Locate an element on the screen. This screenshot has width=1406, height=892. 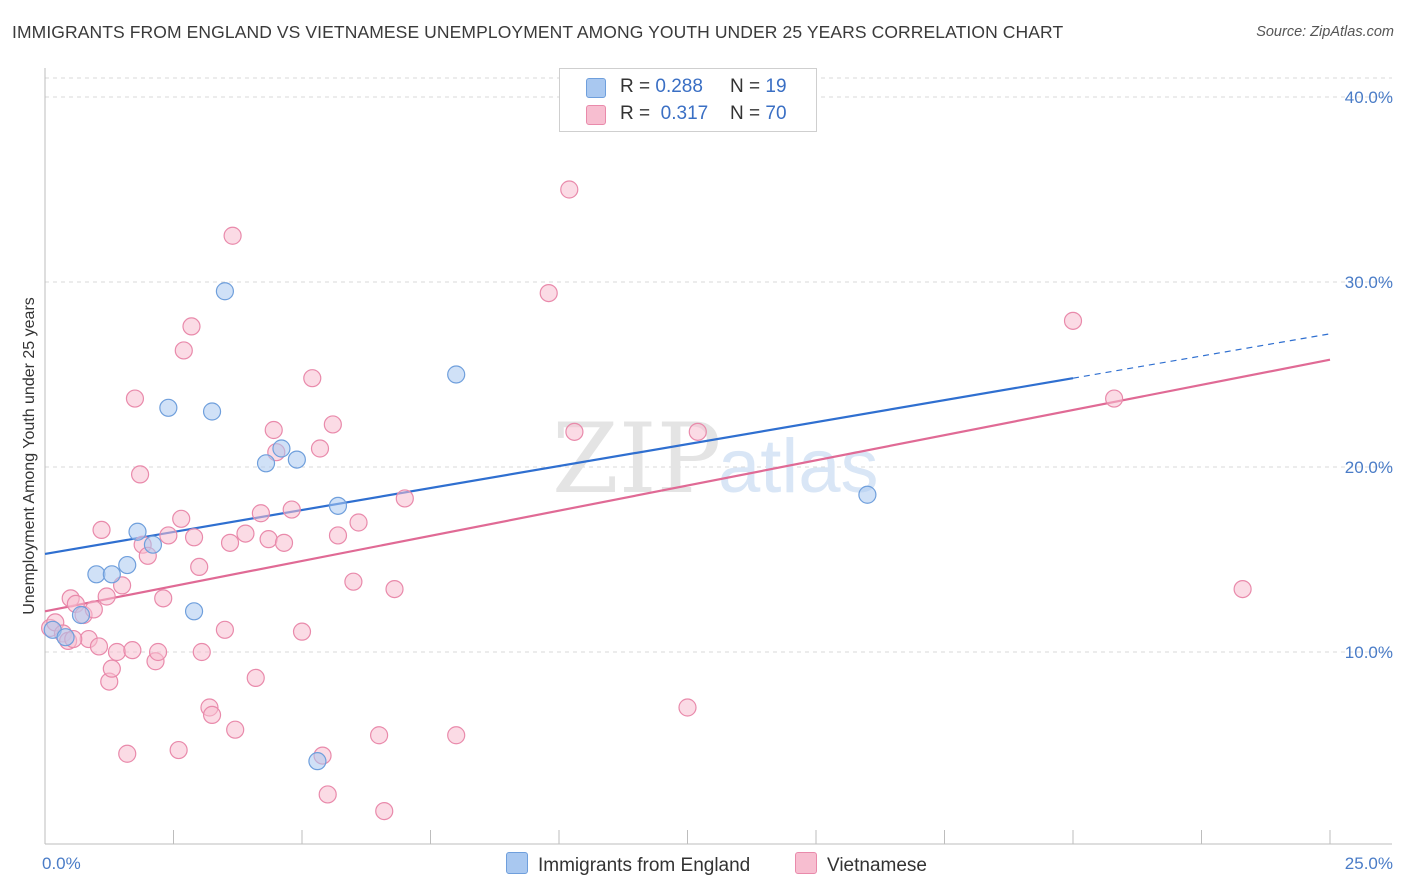
trend-line-england-projection is located at coordinates (1201, 356).